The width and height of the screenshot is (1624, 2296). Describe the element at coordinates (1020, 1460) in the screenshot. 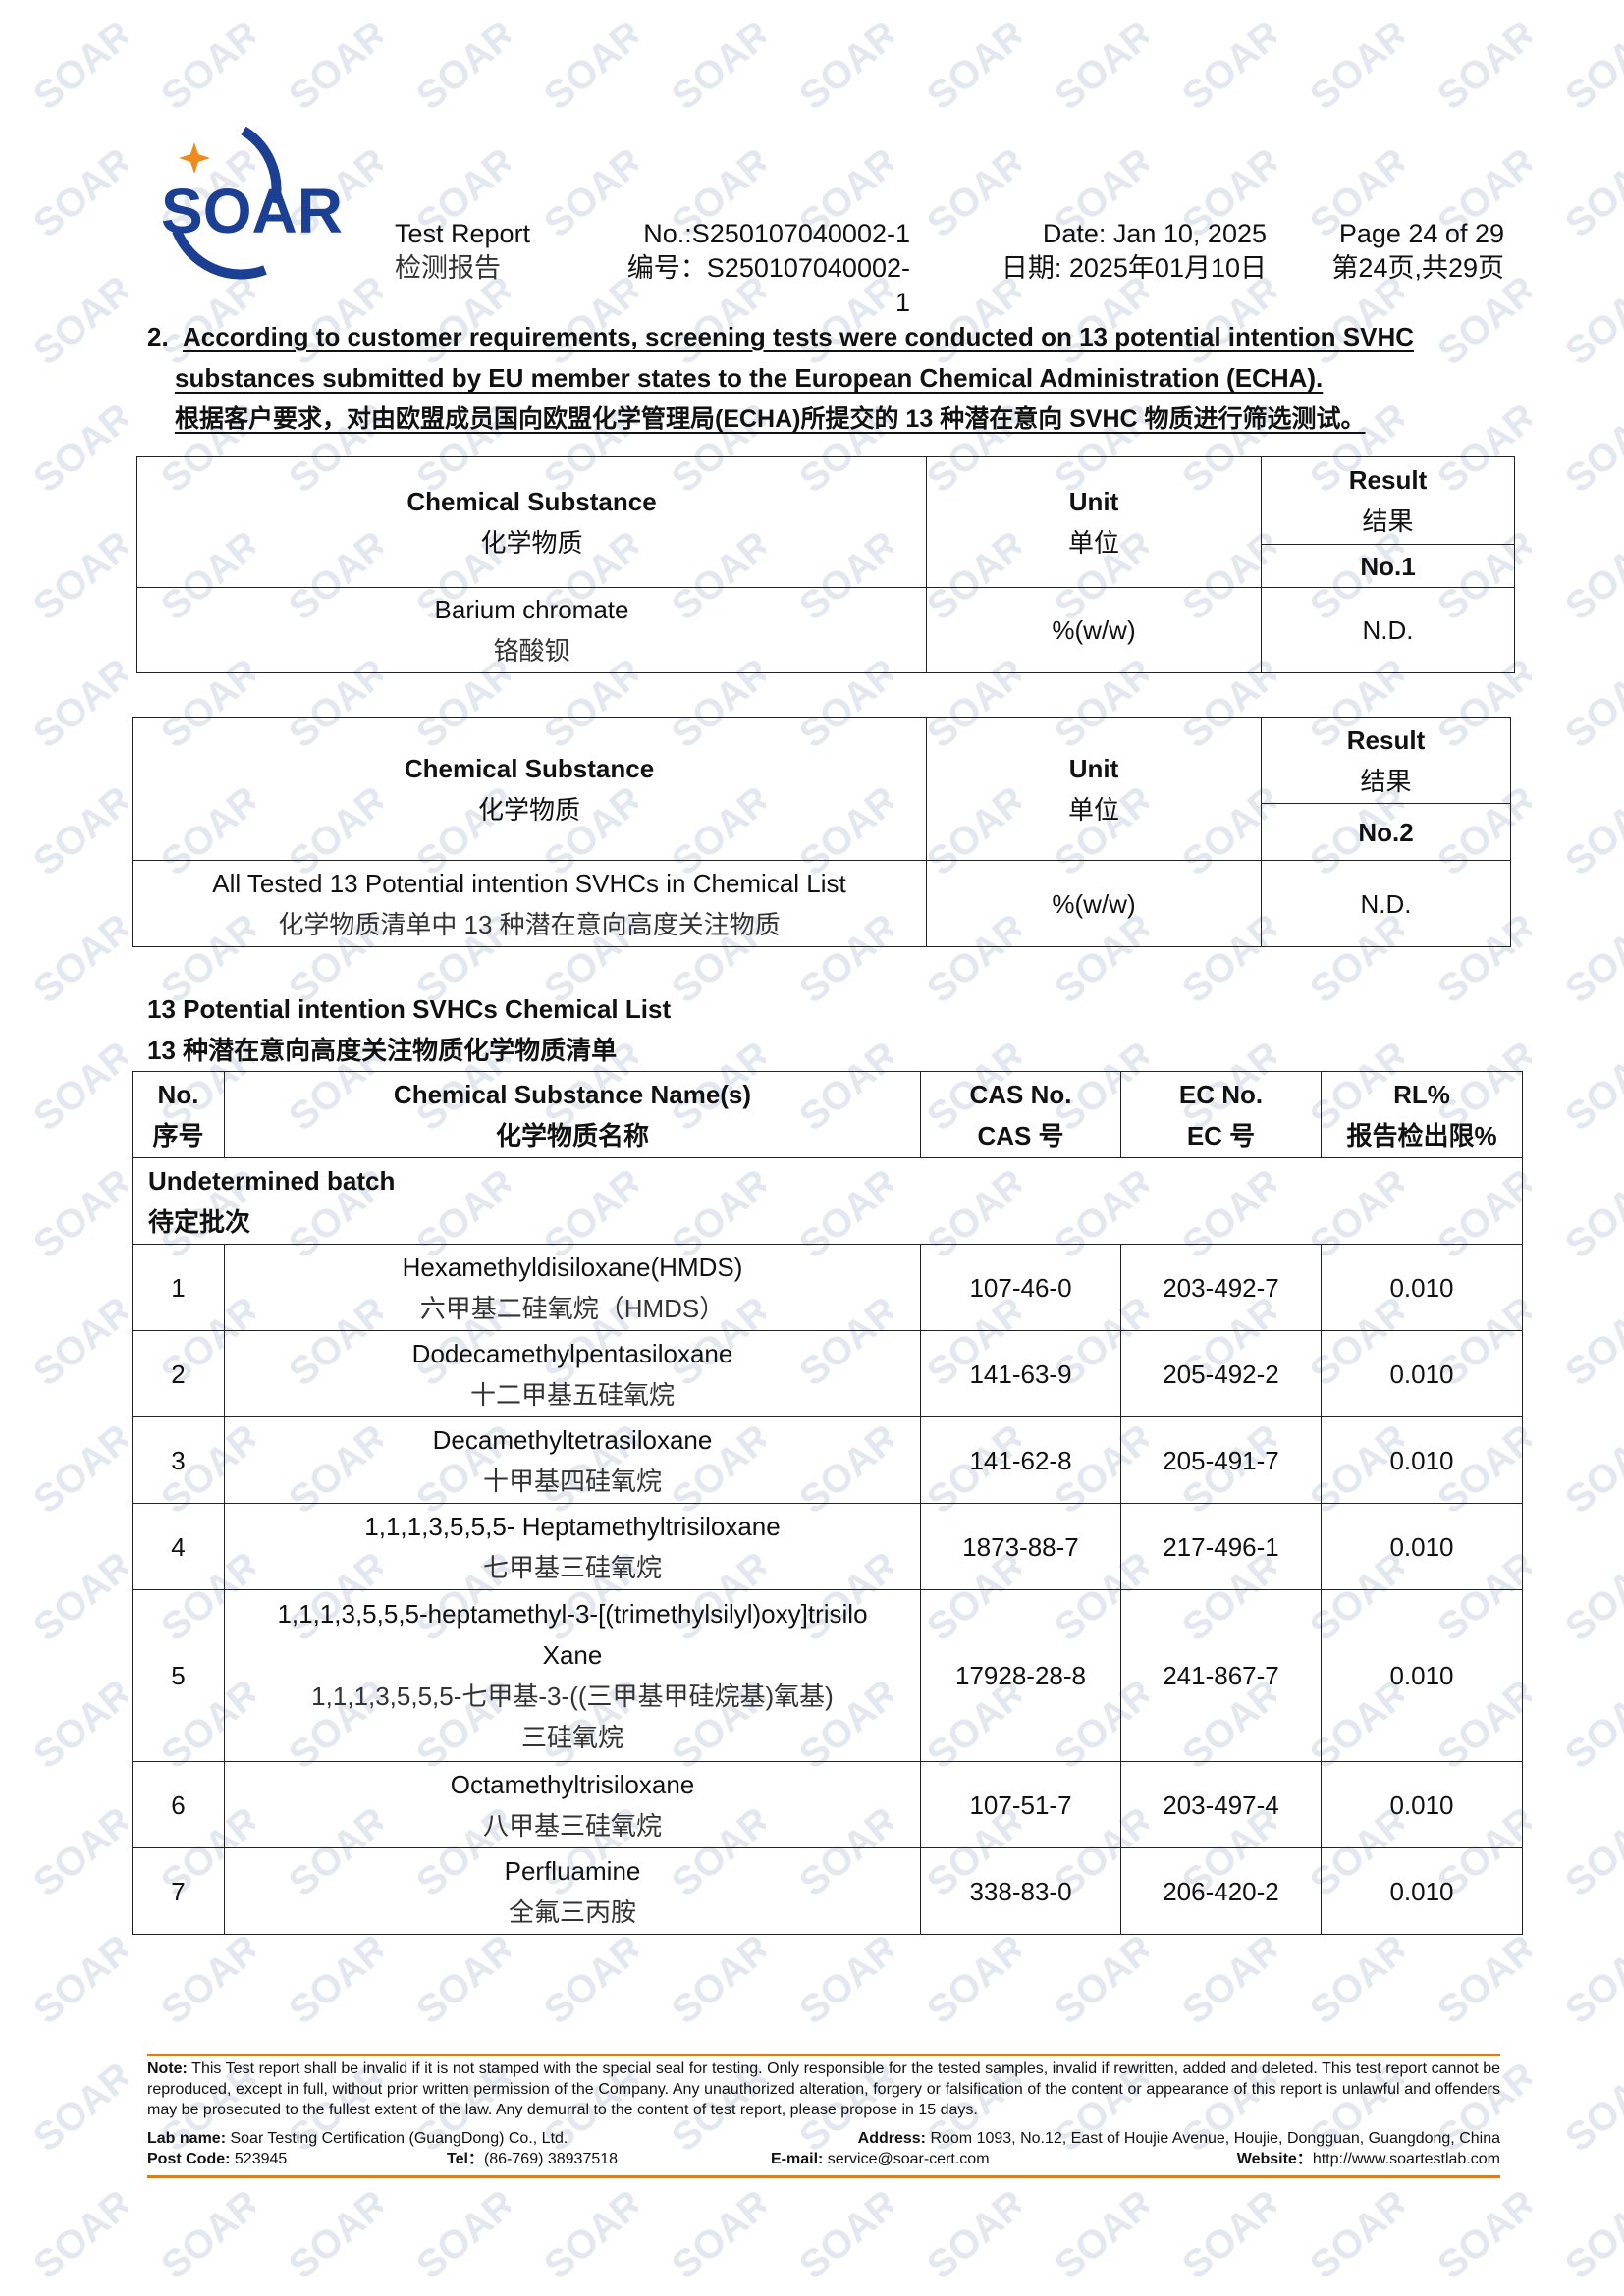

I see `cell-cas: 141-62-8` at that location.